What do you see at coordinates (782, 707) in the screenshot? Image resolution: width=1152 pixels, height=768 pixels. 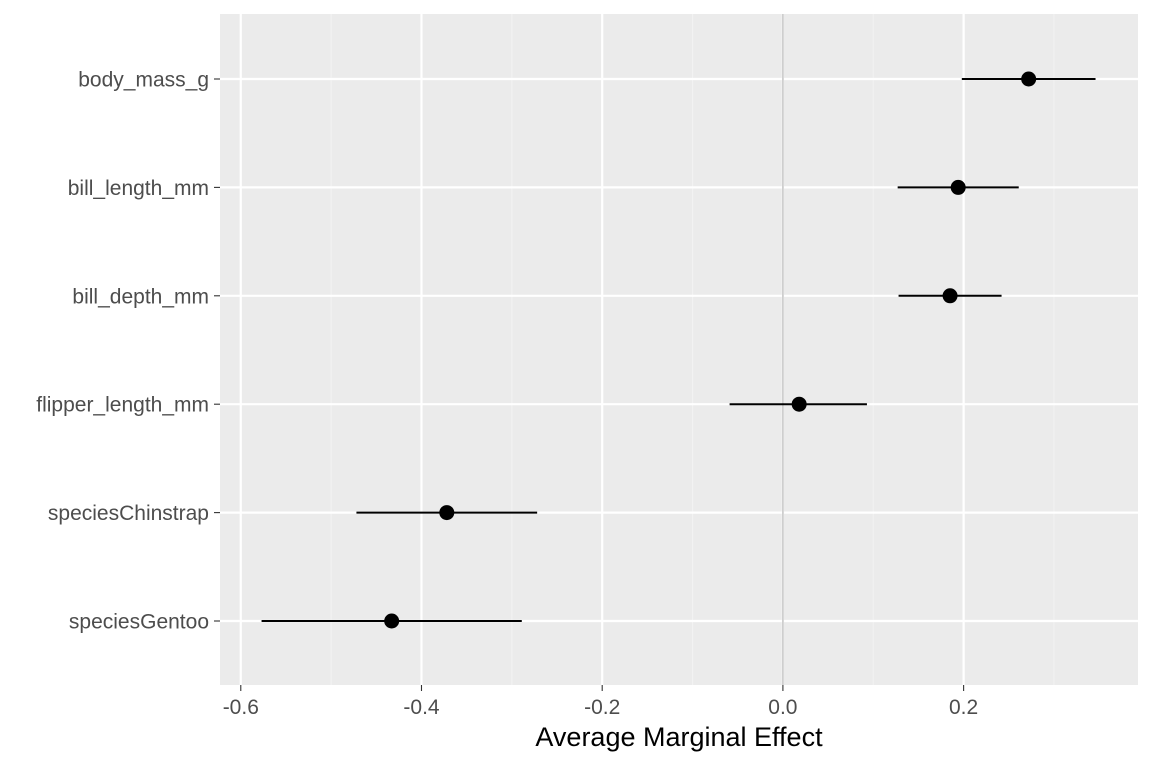 I see `x-tick-label: 0.0` at bounding box center [782, 707].